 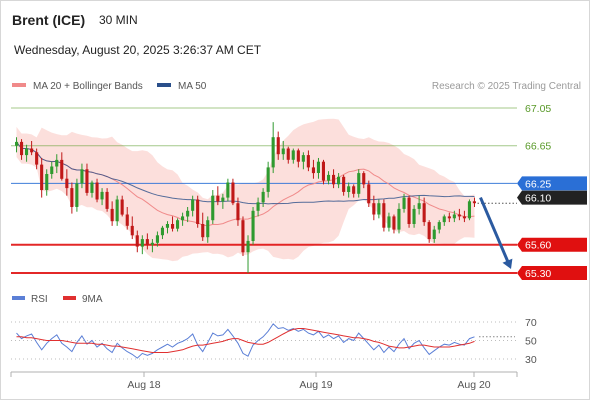 What do you see at coordinates (164, 85) in the screenshot?
I see `ma50-swatch` at bounding box center [164, 85].